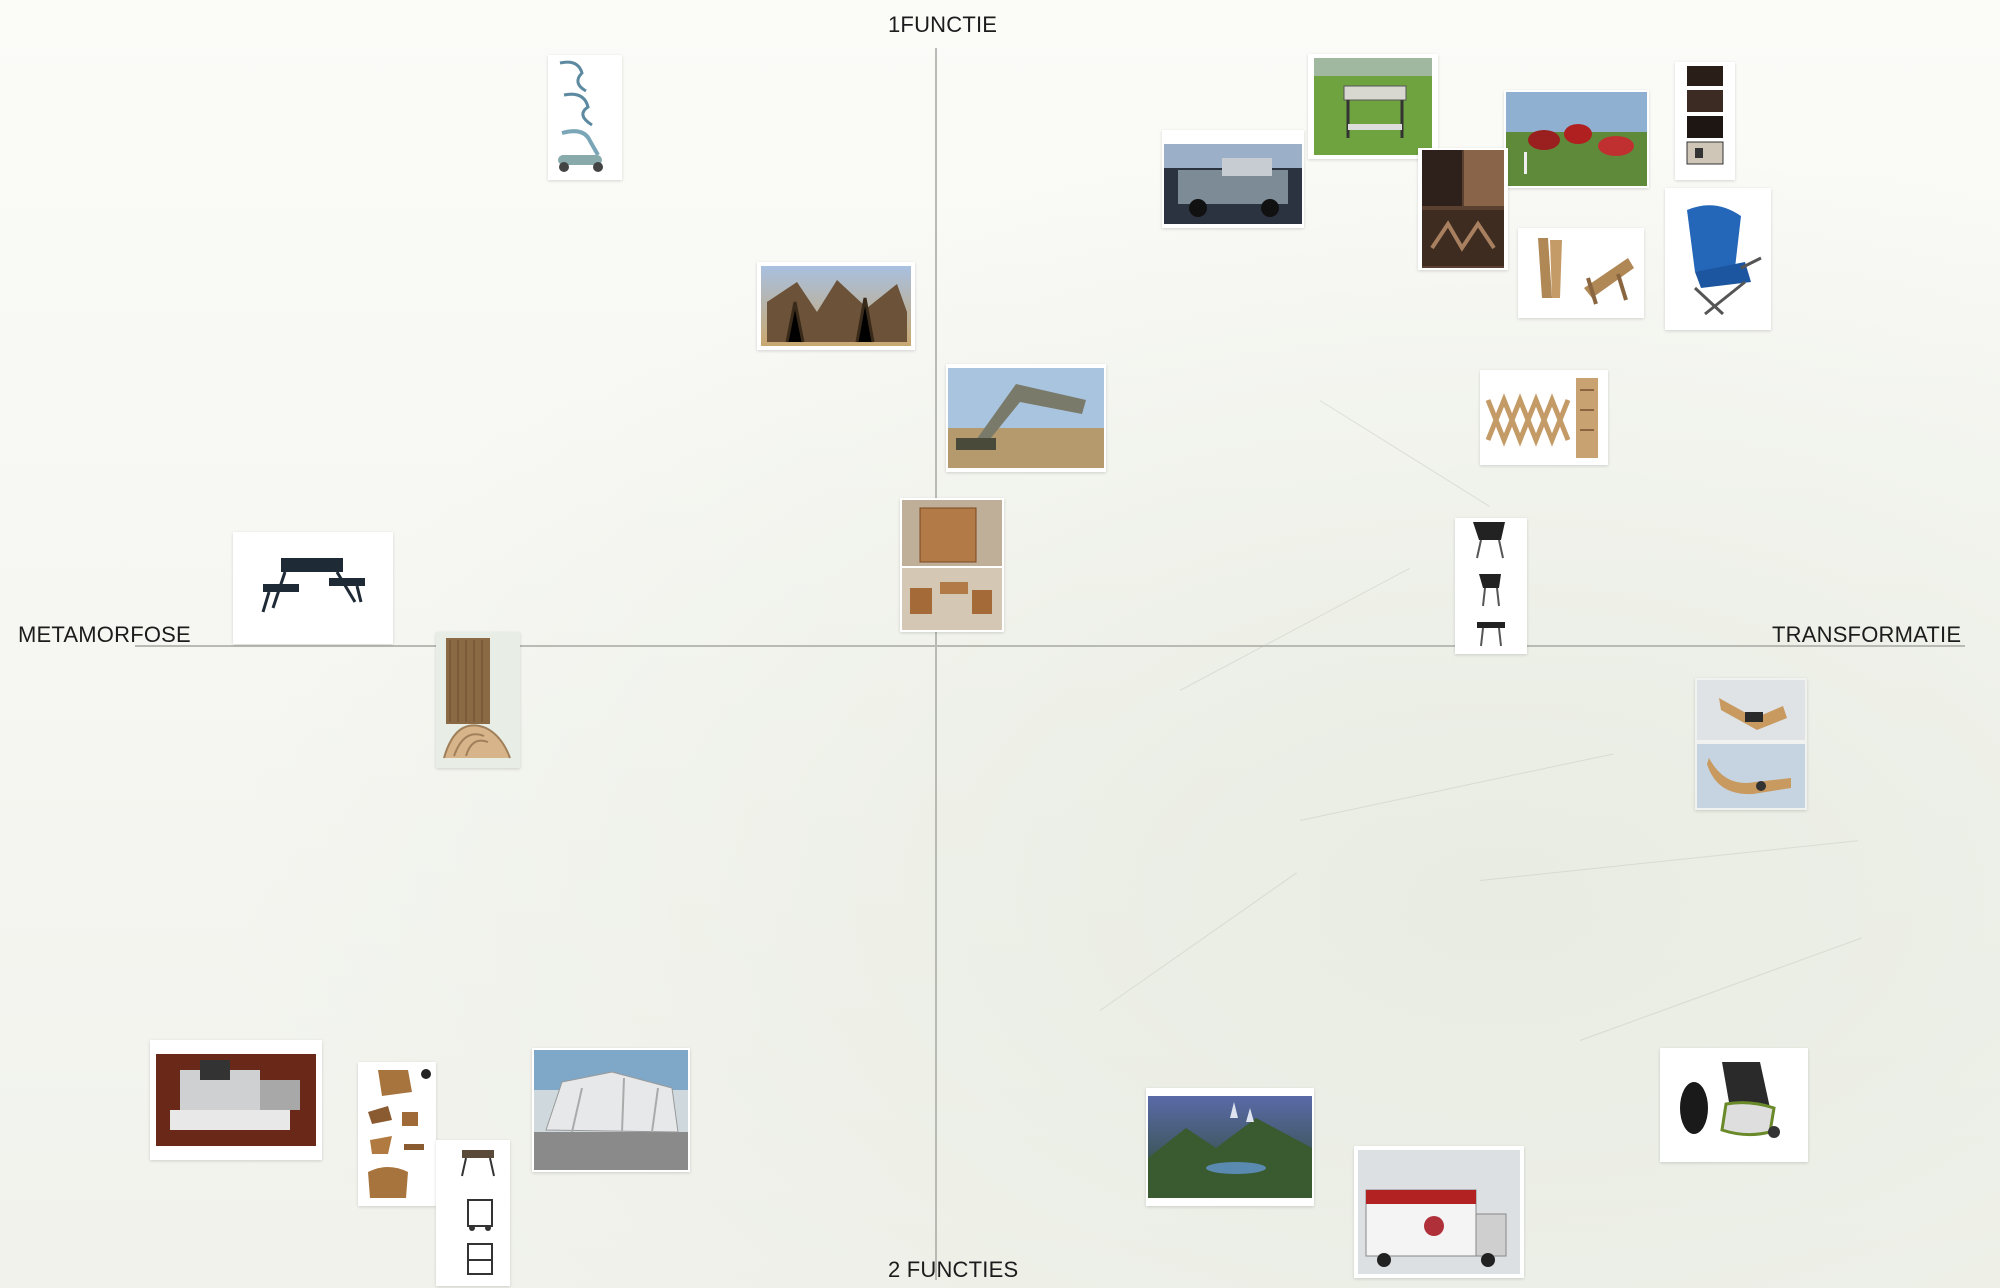  I want to click on axis-label-right: TRANSFORMATIE, so click(1867, 634).